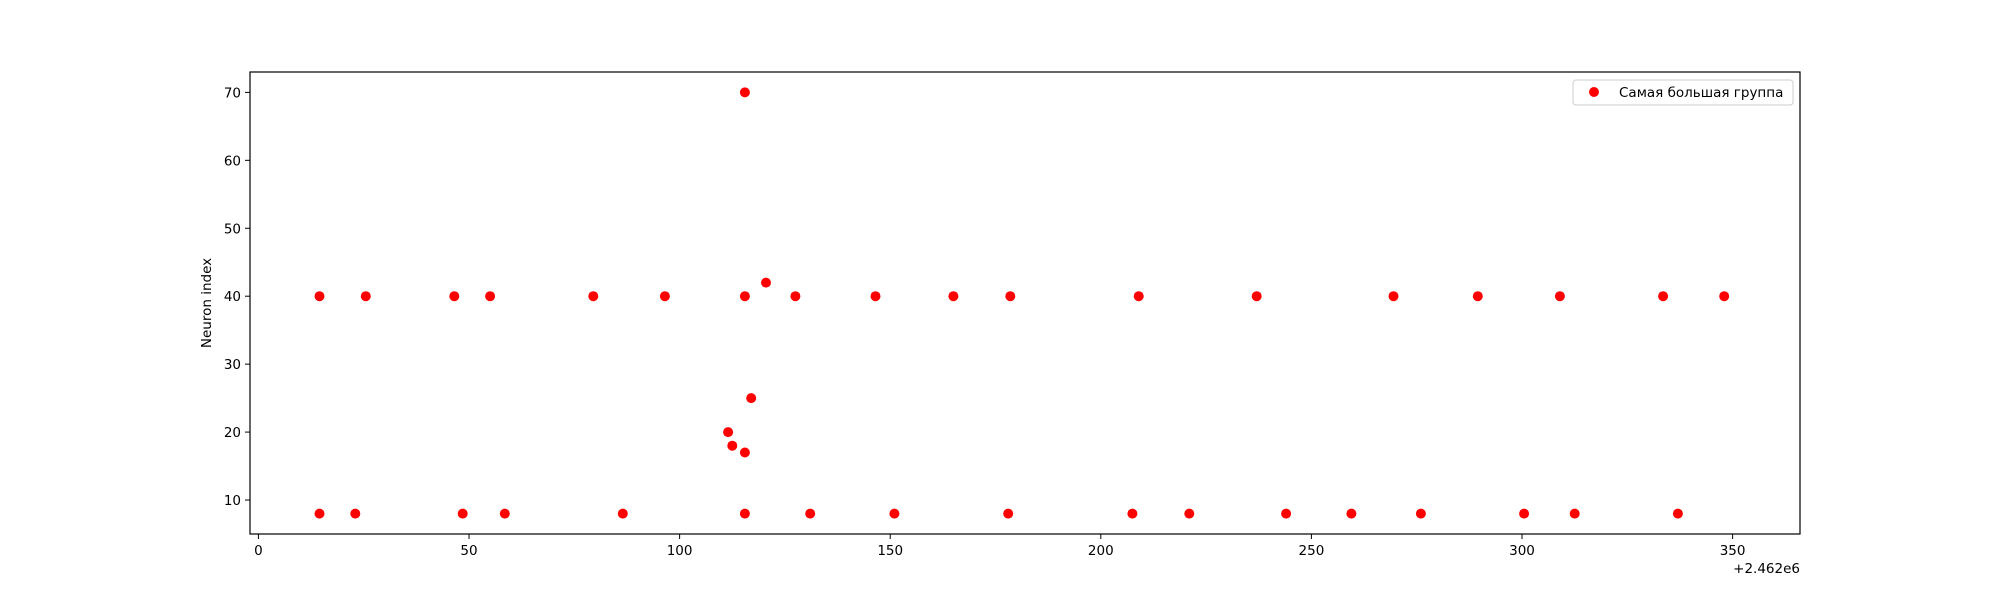 Image resolution: width=2000 pixels, height=604 pixels. What do you see at coordinates (258, 551) in the screenshot?
I see `x-tick-label: 0` at bounding box center [258, 551].